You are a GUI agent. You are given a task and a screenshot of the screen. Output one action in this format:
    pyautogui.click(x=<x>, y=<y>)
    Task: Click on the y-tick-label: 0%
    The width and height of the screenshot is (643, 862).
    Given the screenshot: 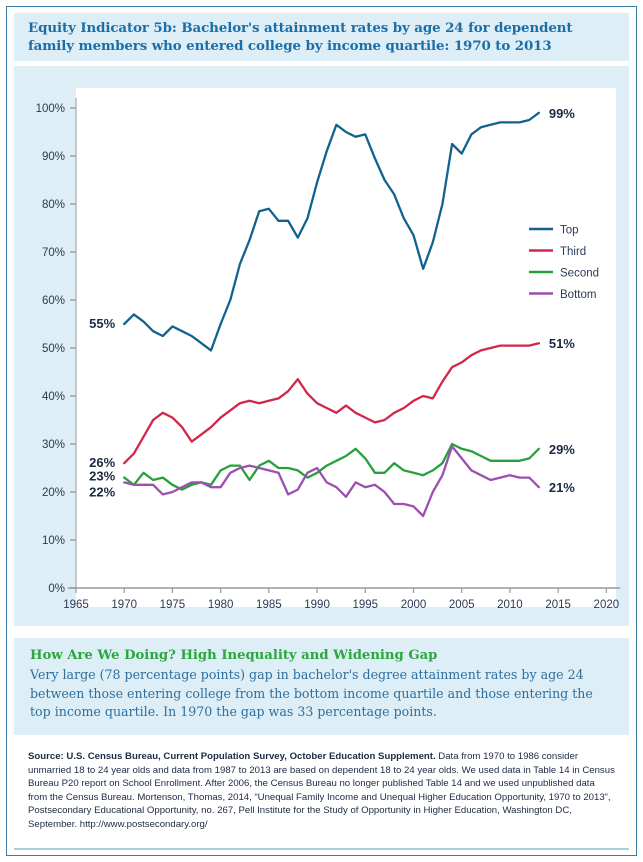 What is the action you would take?
    pyautogui.click(x=56, y=589)
    